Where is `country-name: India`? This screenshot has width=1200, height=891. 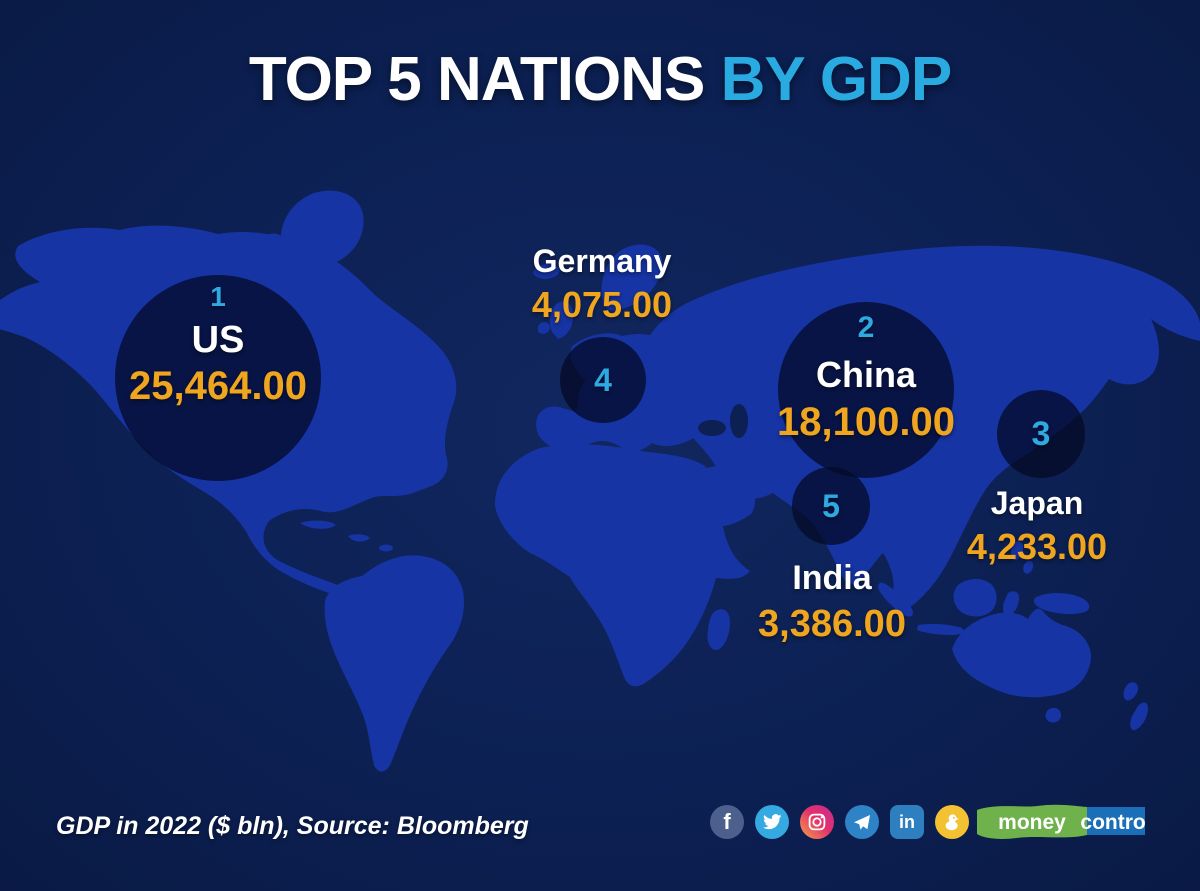
country-name: India is located at coordinates (832, 578).